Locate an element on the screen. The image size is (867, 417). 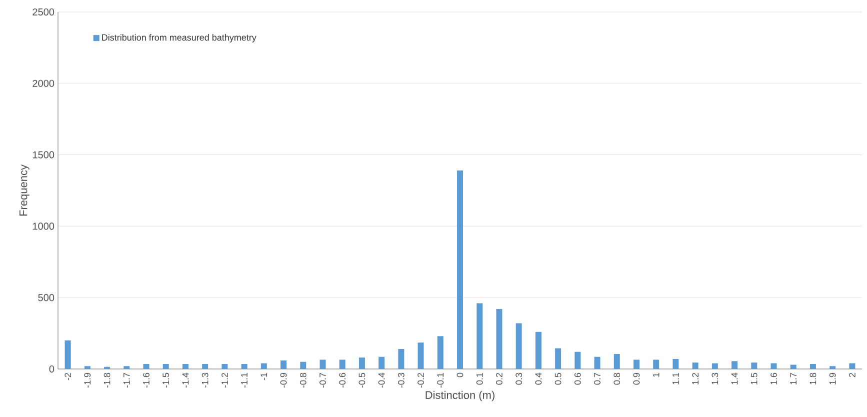
x-tick-label: -1.8 is located at coordinates (107, 380).